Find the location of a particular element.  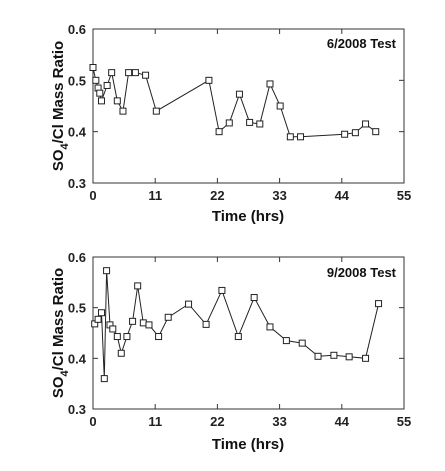

x-axis-label-2: Time (hrs) is located at coordinates (248, 444).